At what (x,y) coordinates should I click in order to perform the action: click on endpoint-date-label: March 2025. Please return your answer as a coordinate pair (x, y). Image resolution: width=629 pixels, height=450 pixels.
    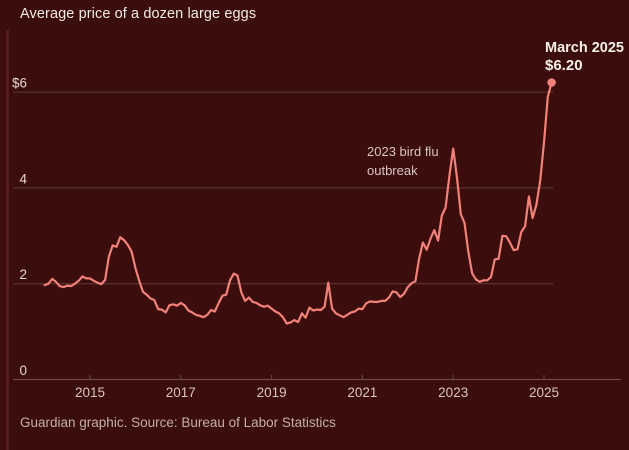
    Looking at the image, I should click on (584, 48).